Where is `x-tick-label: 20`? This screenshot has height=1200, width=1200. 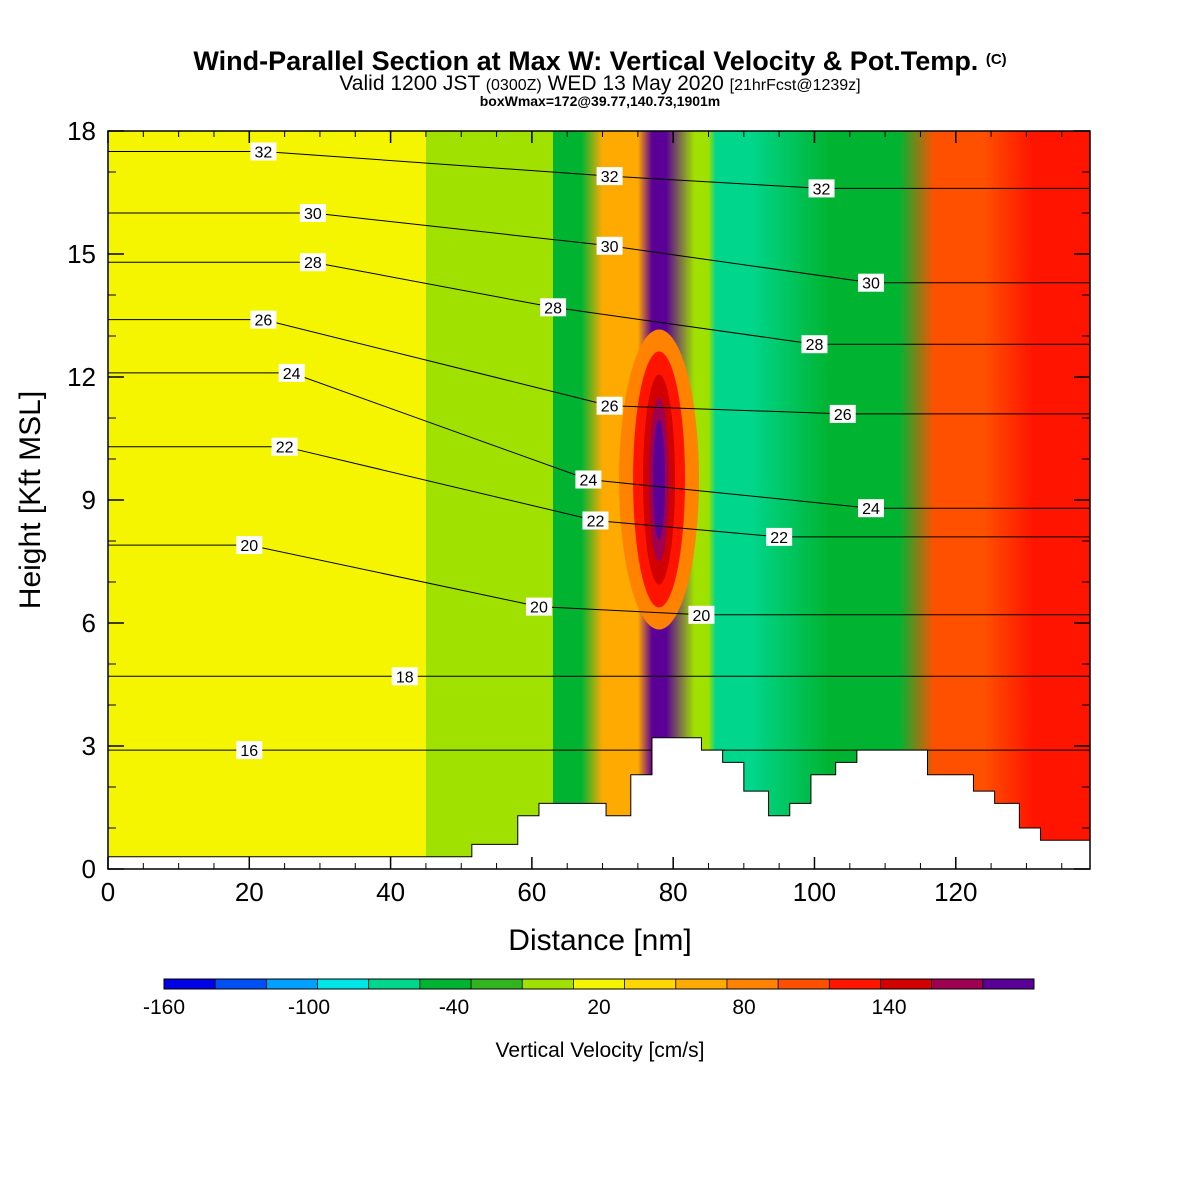
x-tick-label: 20 is located at coordinates (249, 892).